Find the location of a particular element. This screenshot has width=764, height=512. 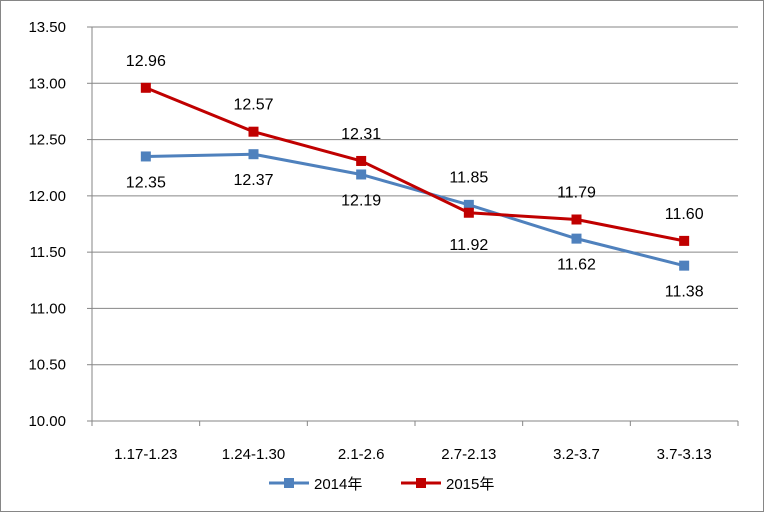

legend-entry: 2015年 is located at coordinates (447, 484).